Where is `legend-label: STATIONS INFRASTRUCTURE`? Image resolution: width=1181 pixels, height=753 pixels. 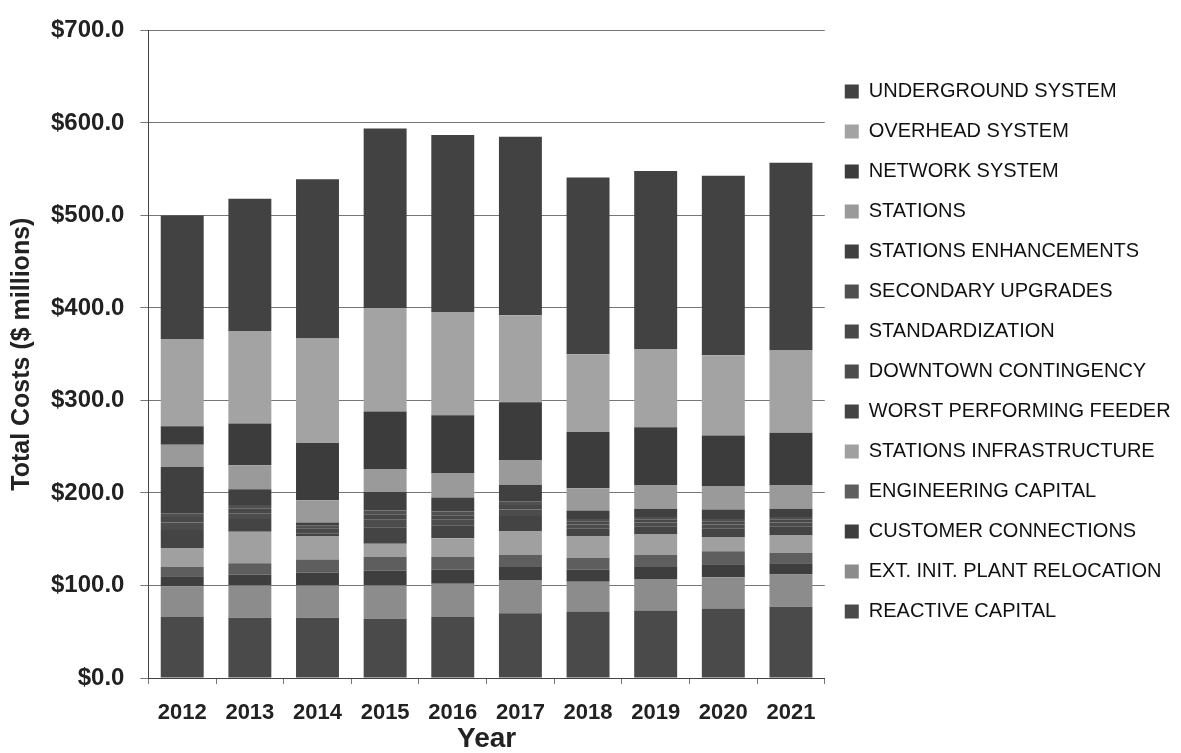
legend-label: STATIONS INFRASTRUCTURE is located at coordinates (1011, 450).